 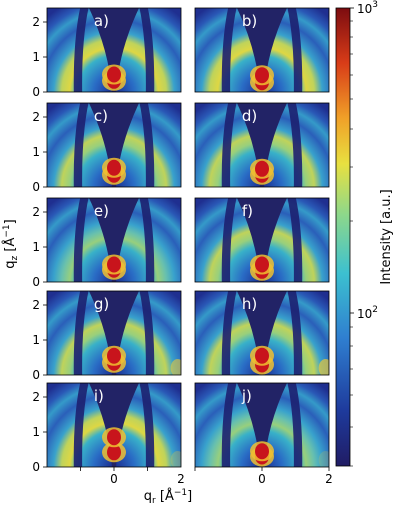 I want to click on panel-label: a), so click(x=101, y=21).